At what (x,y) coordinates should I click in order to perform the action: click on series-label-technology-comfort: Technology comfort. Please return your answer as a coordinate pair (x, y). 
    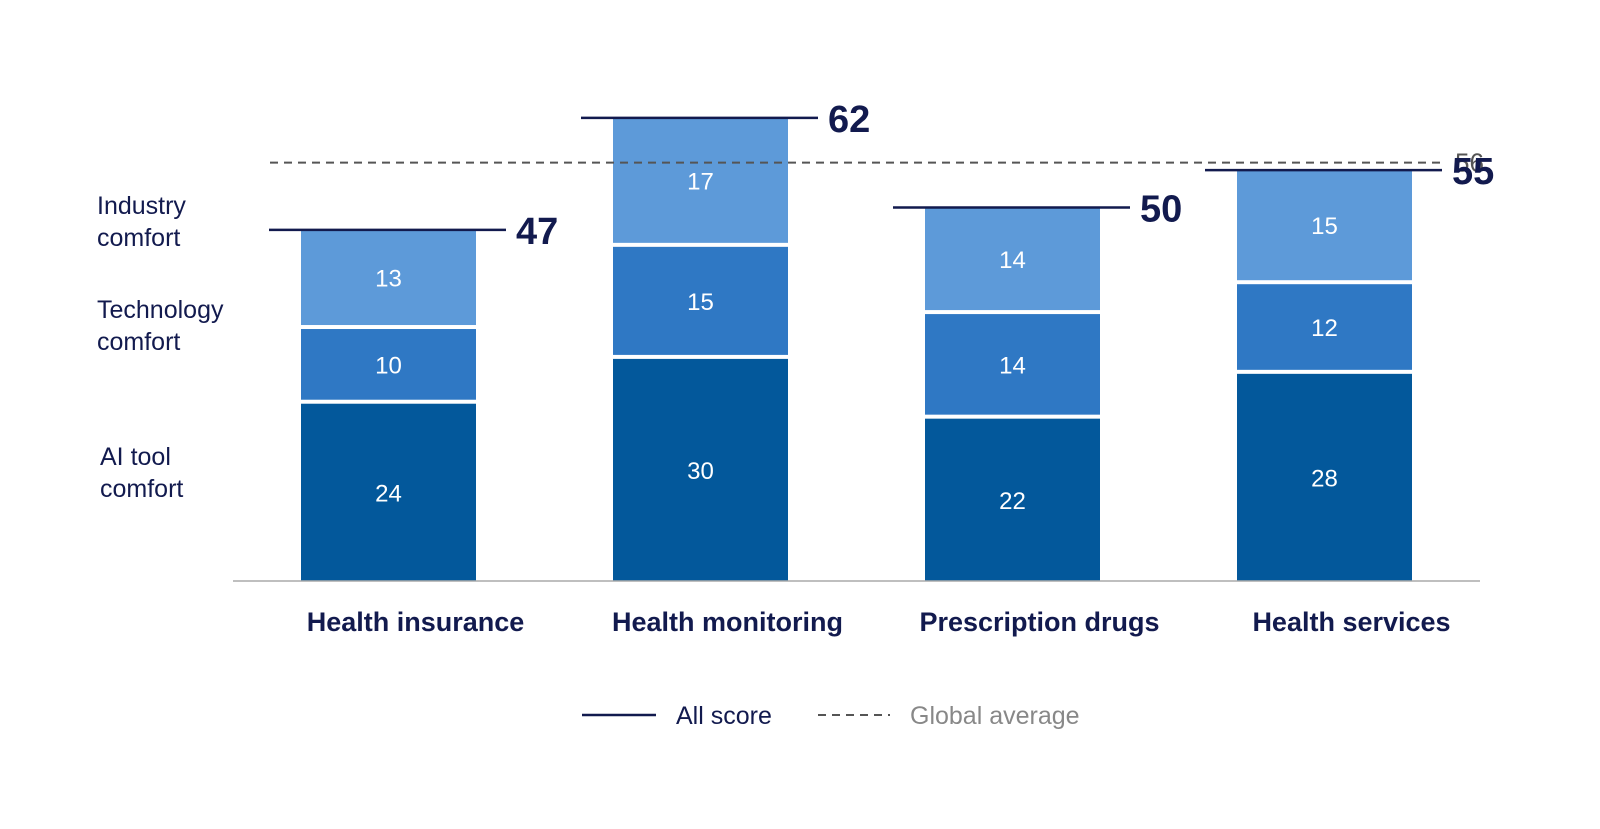
    Looking at the image, I should click on (160, 326).